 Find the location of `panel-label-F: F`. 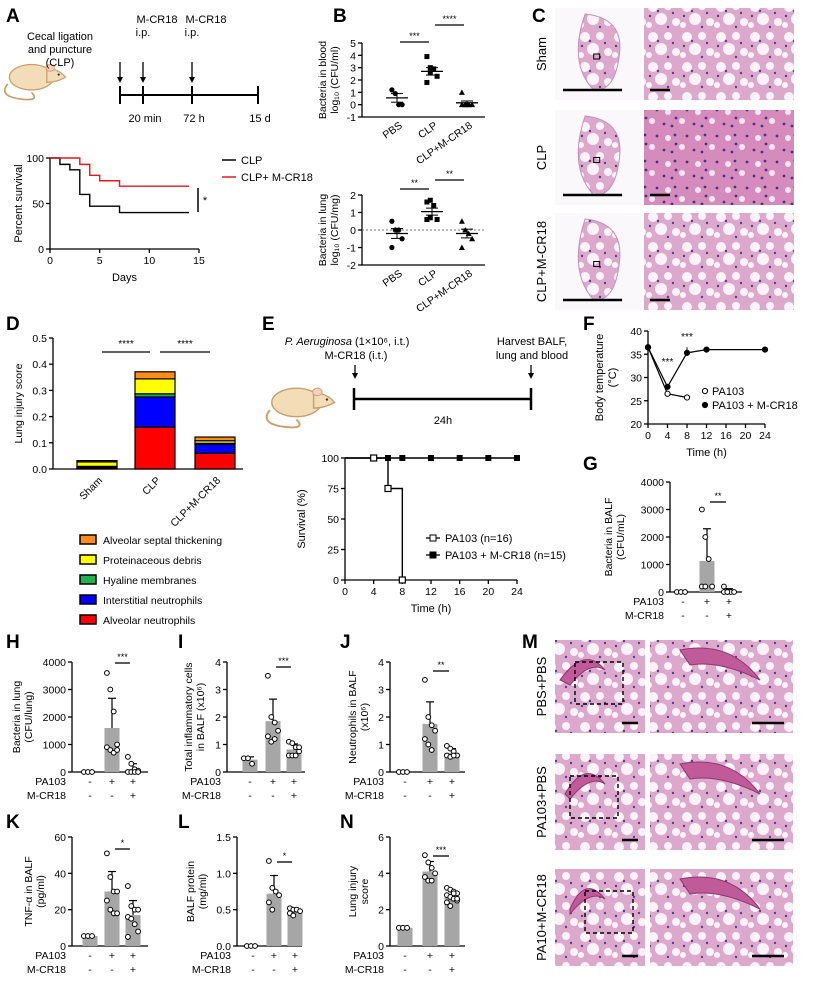

panel-label-F: F is located at coordinates (589, 324).